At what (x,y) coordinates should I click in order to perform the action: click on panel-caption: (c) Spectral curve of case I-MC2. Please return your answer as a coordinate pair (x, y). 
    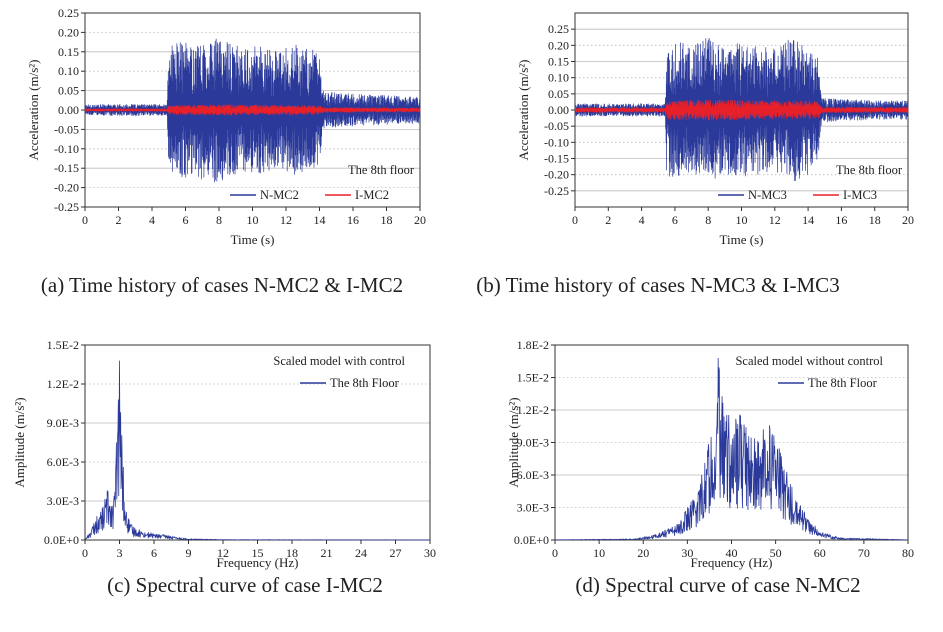
    Looking at the image, I should click on (245, 585).